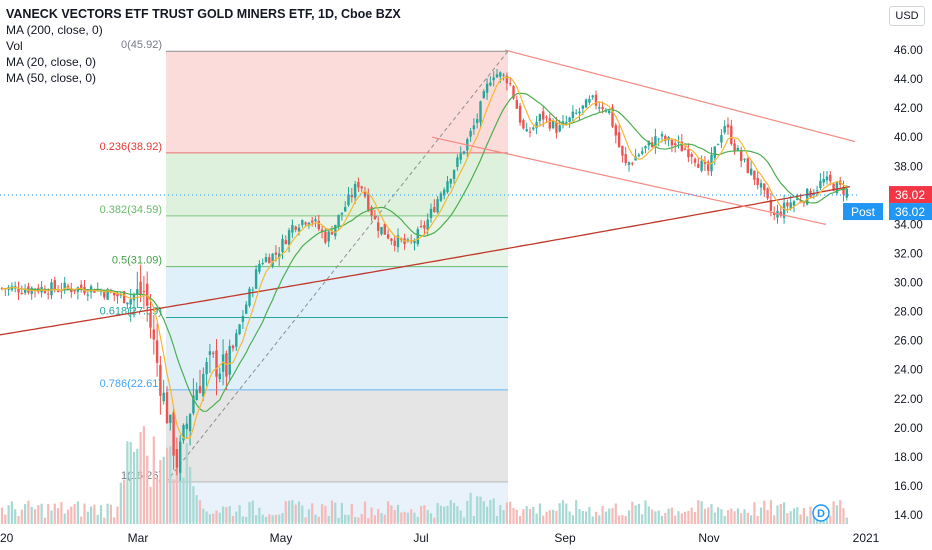 This screenshot has width=932, height=550. I want to click on time-tick: 2021, so click(866, 538).